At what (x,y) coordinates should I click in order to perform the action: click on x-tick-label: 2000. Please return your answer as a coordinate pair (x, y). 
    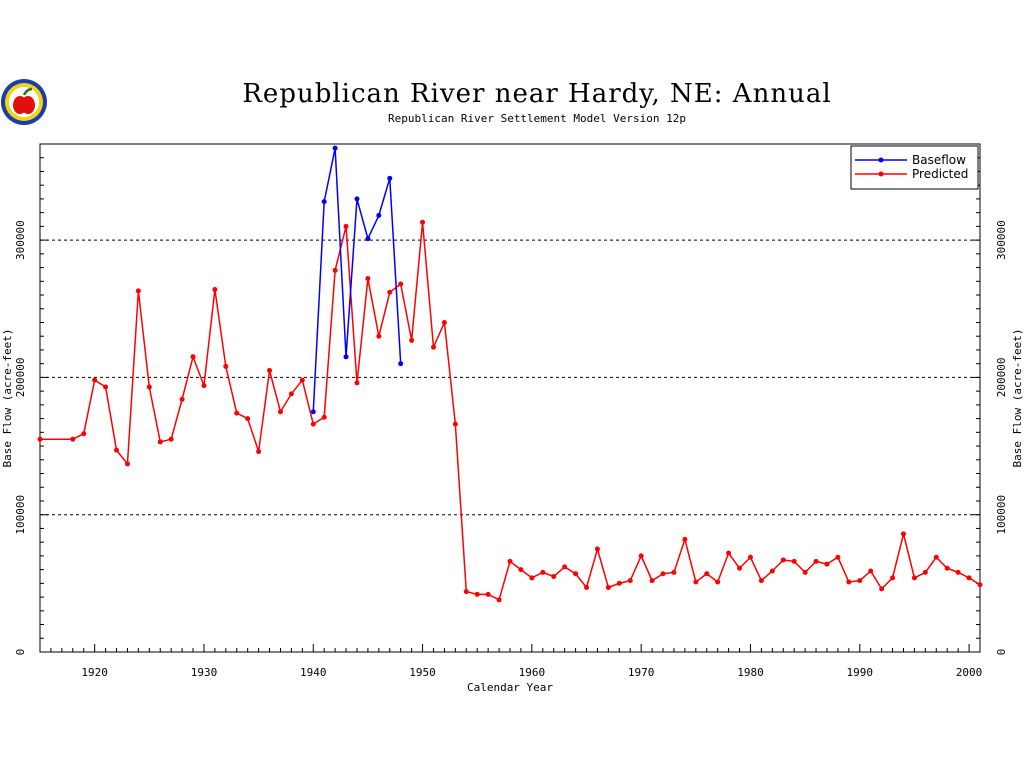
    Looking at the image, I should click on (969, 672).